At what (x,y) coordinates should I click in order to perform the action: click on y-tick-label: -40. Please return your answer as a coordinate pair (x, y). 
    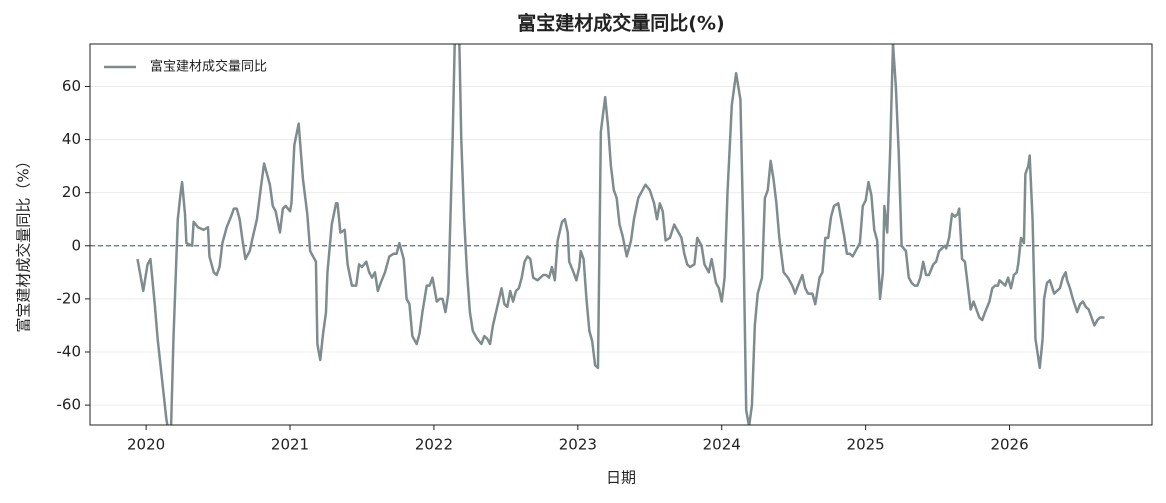
    Looking at the image, I should click on (69, 351).